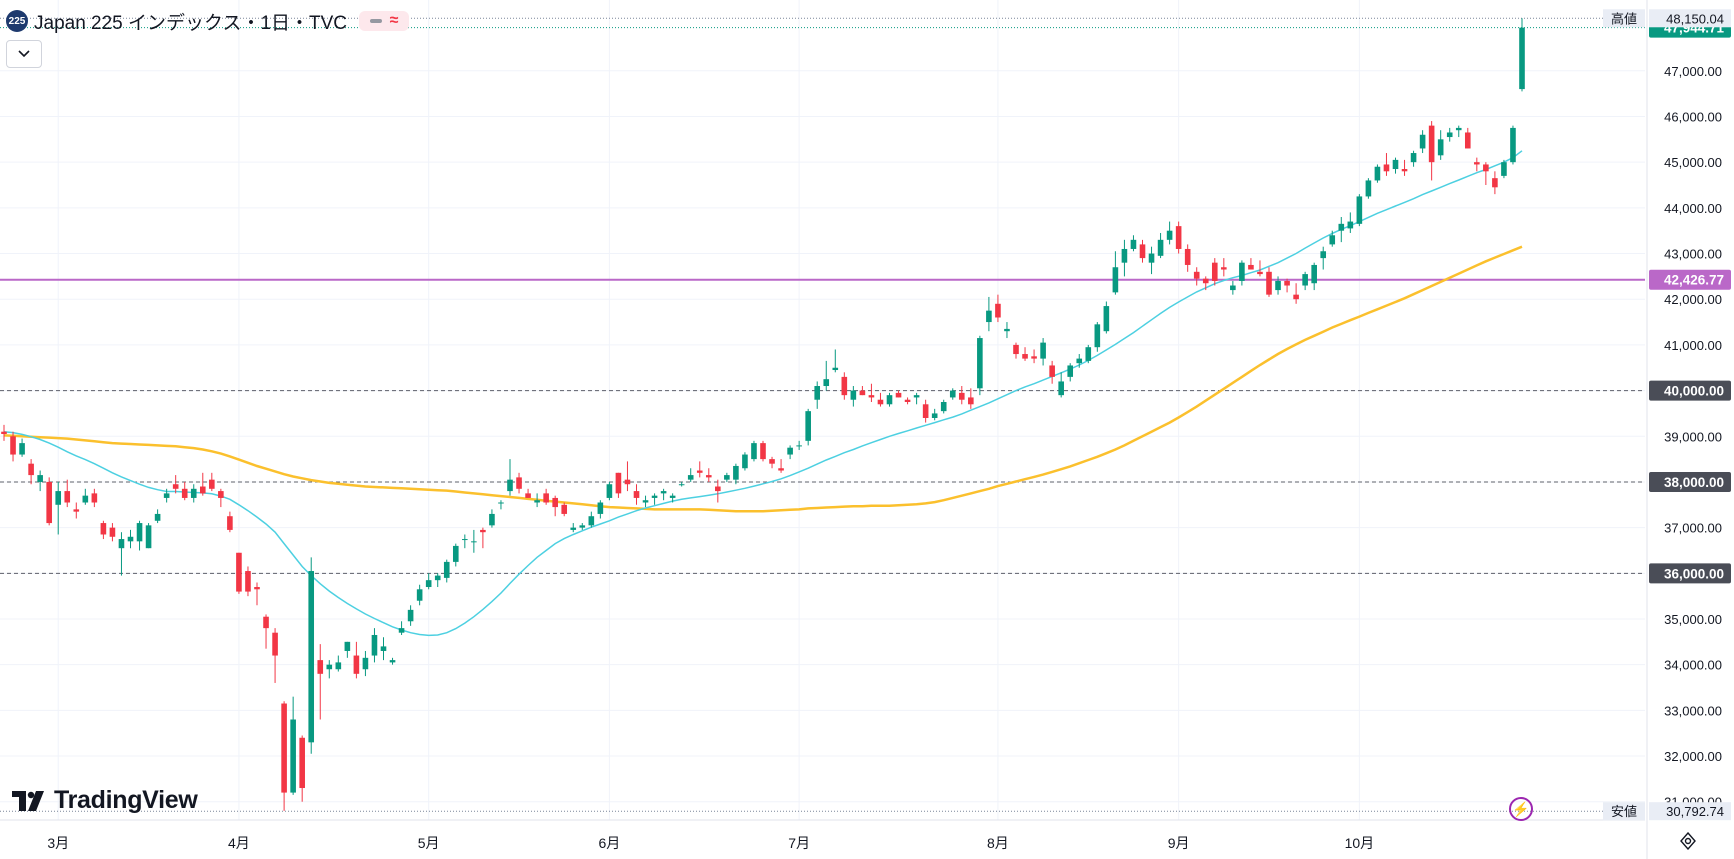 Image resolution: width=1734 pixels, height=859 pixels. What do you see at coordinates (1690, 481) in the screenshot?
I see `badge-level-38000-bg` at bounding box center [1690, 481].